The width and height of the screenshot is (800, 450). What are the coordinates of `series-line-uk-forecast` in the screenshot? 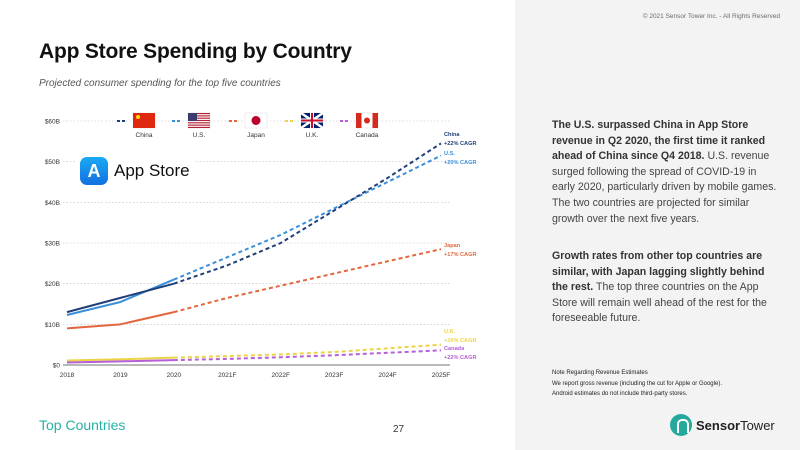 It's located at (307, 351).